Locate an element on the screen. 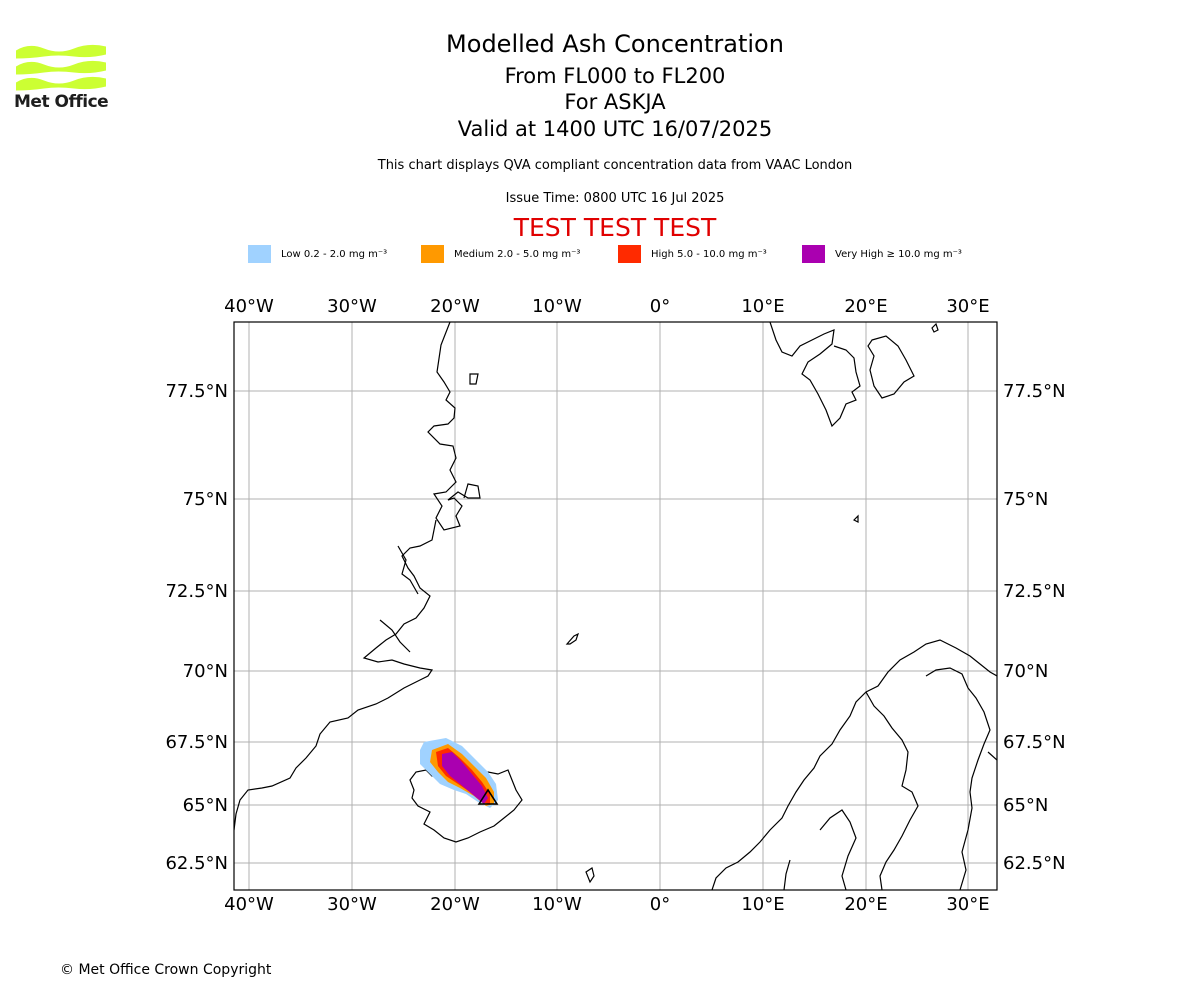  ash-very-high-area is located at coordinates (465, 778).